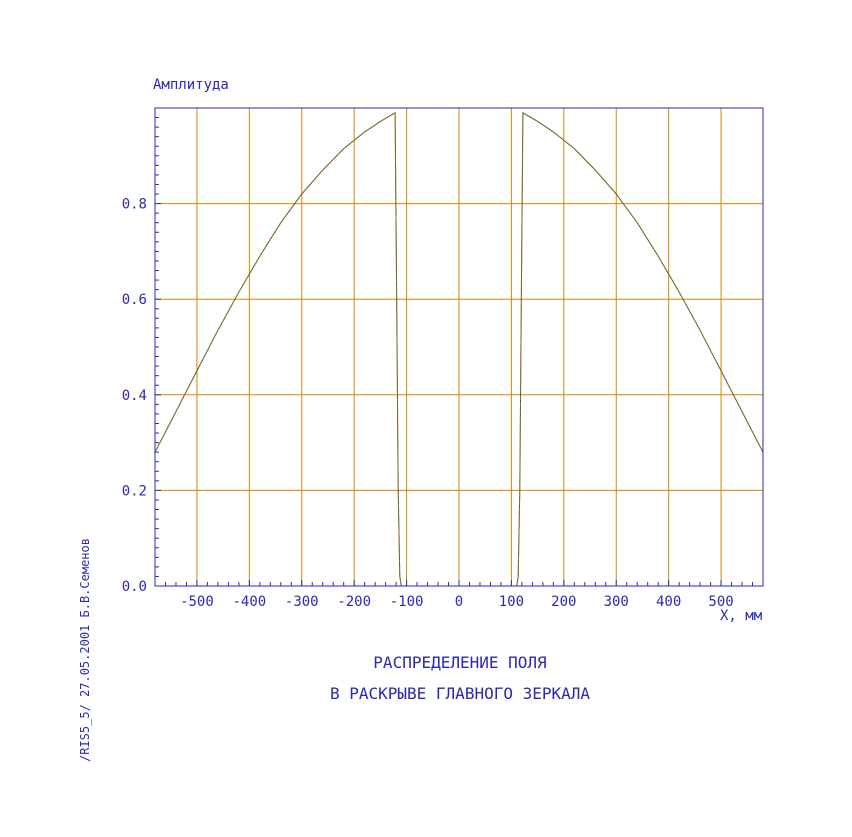 This screenshot has height=837, width=852. I want to click on y-tick-label: 0.6, so click(134, 300).